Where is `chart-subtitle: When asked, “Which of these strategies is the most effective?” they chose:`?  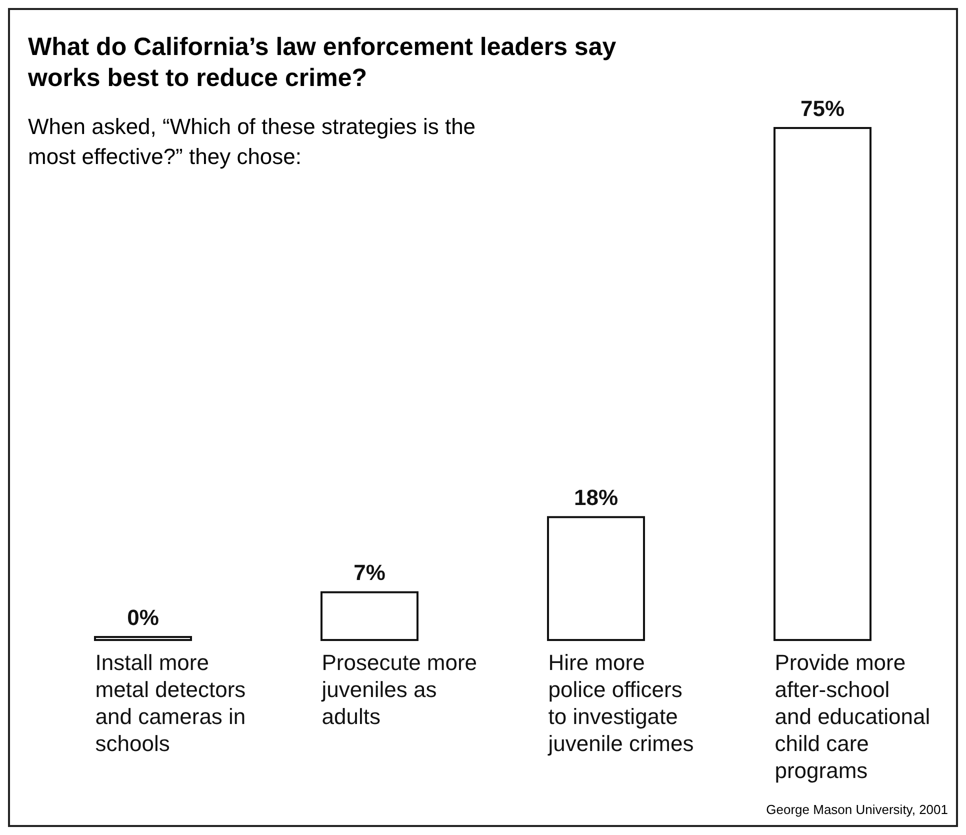 chart-subtitle: When asked, “Which of these strategies is the most effective?” they chose: is located at coordinates (252, 142).